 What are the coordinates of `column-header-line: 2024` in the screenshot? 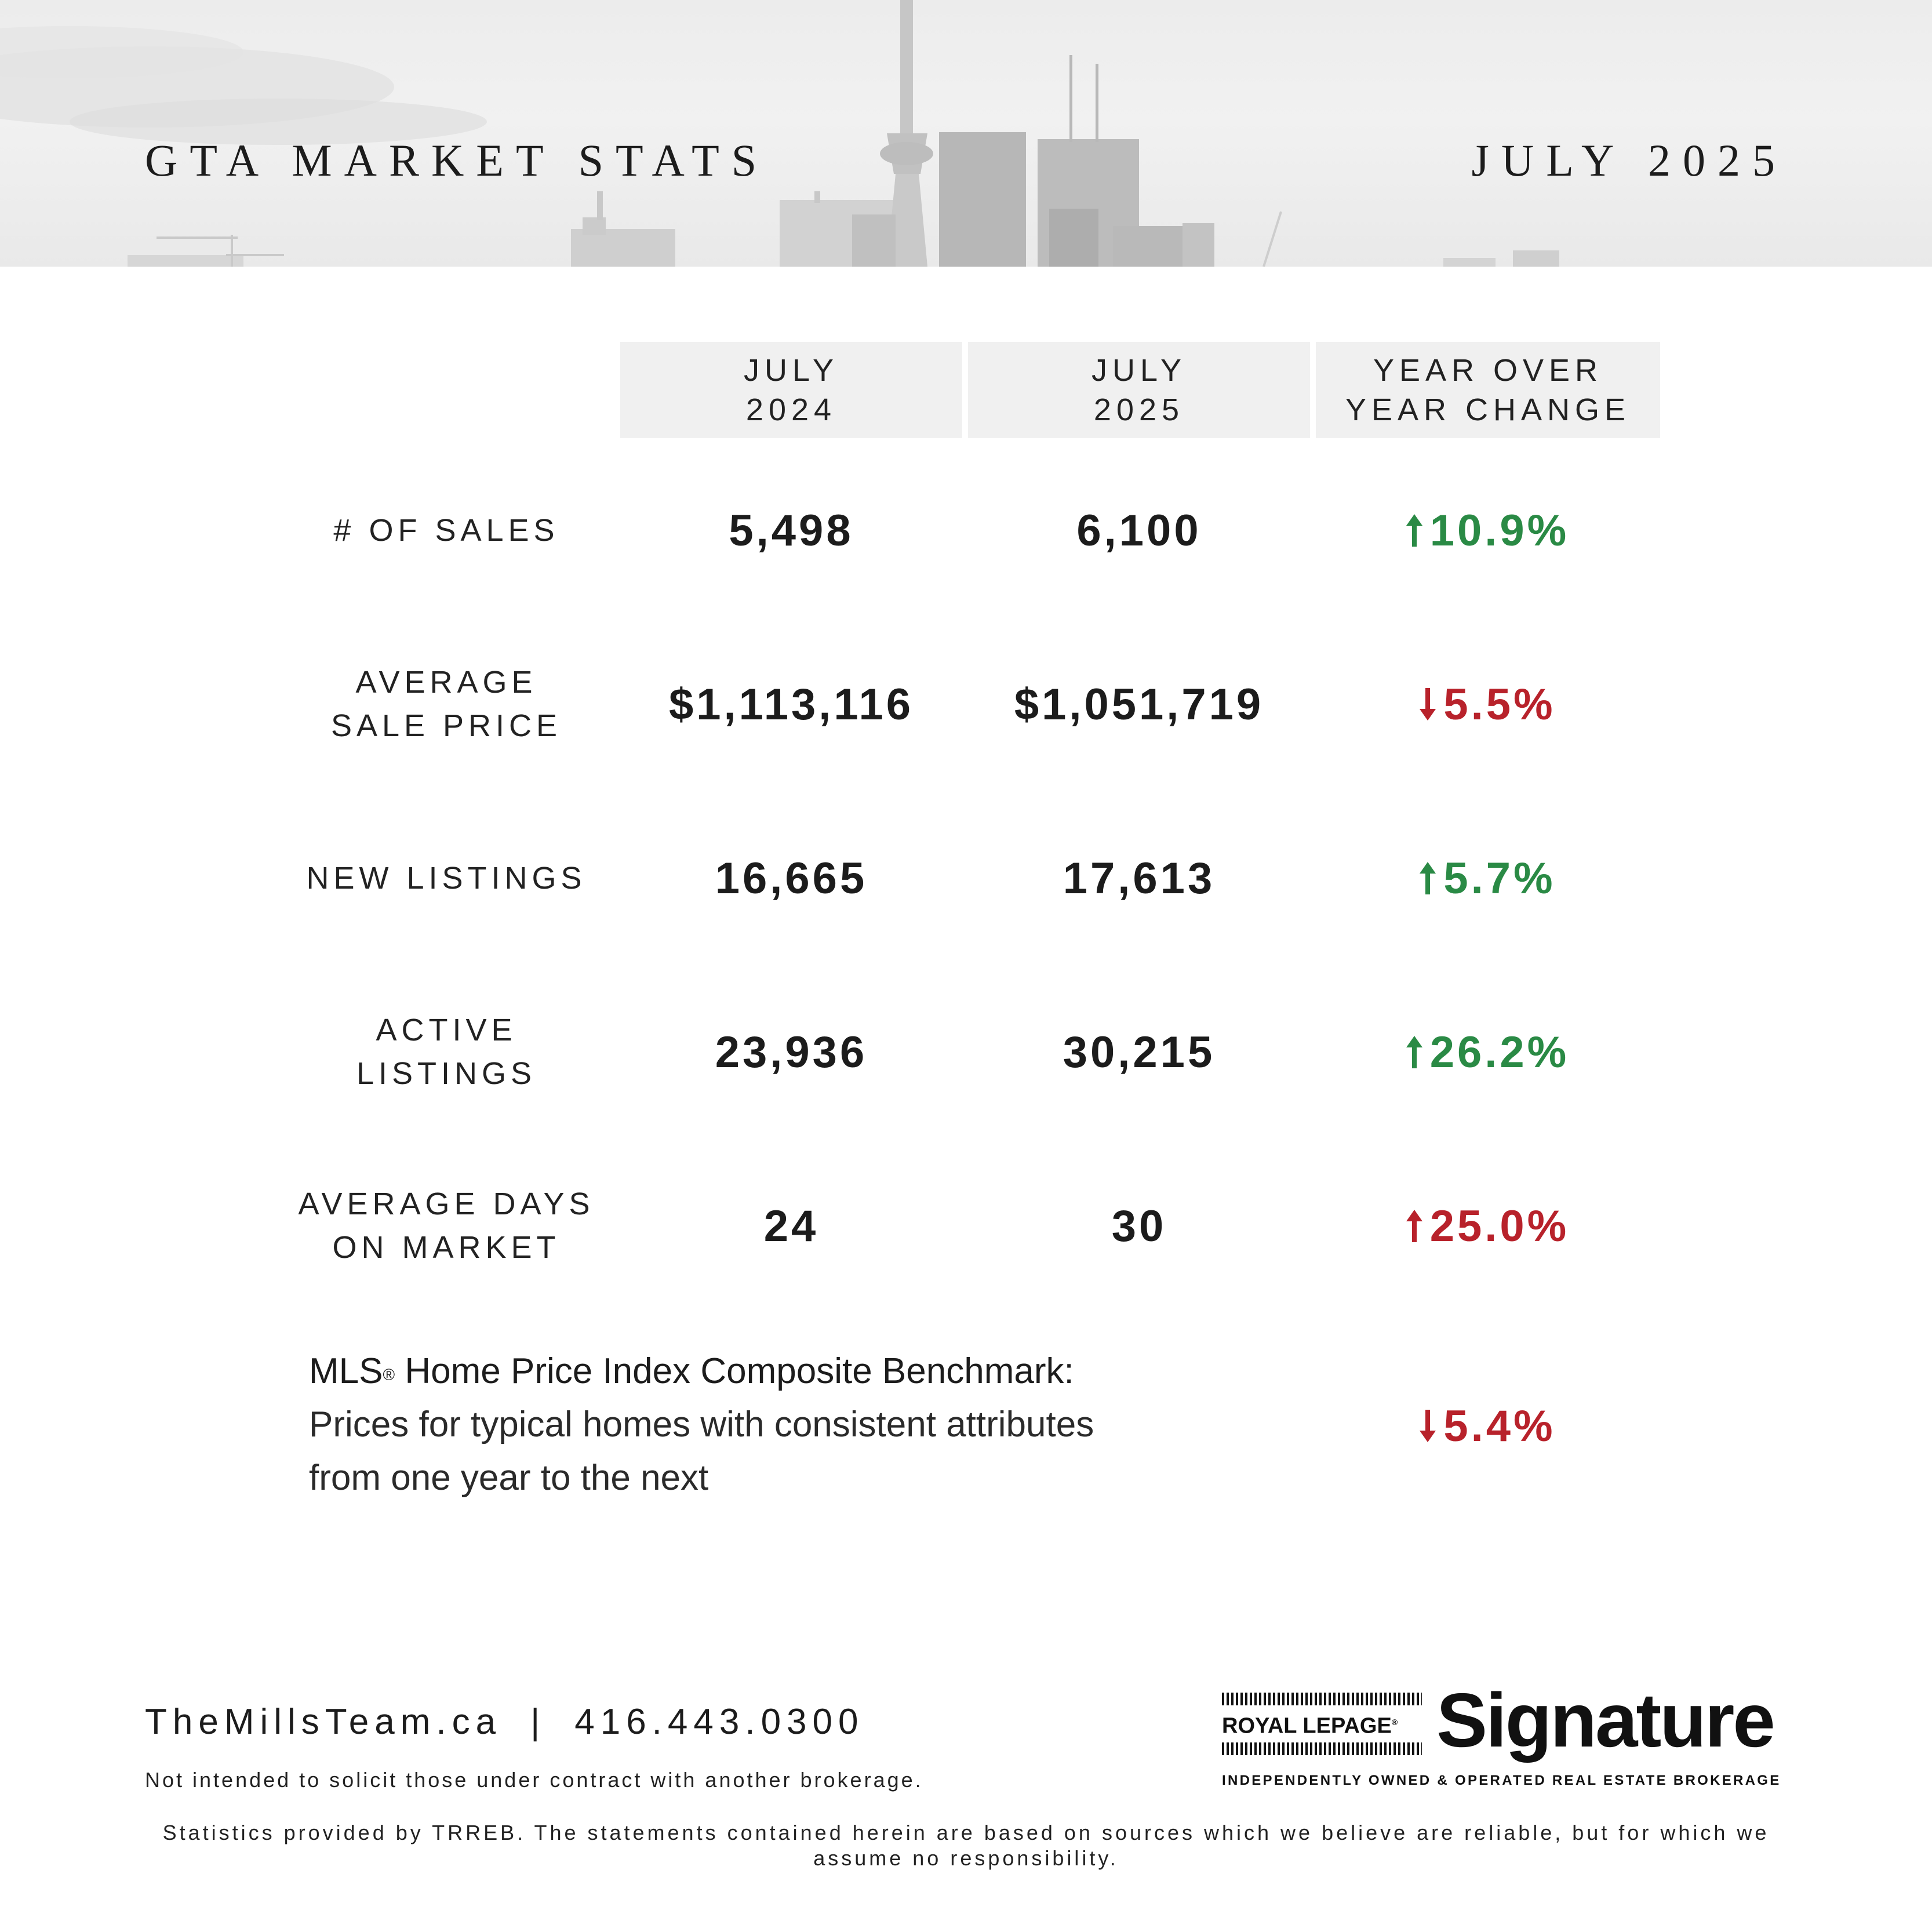 It's located at (791, 409).